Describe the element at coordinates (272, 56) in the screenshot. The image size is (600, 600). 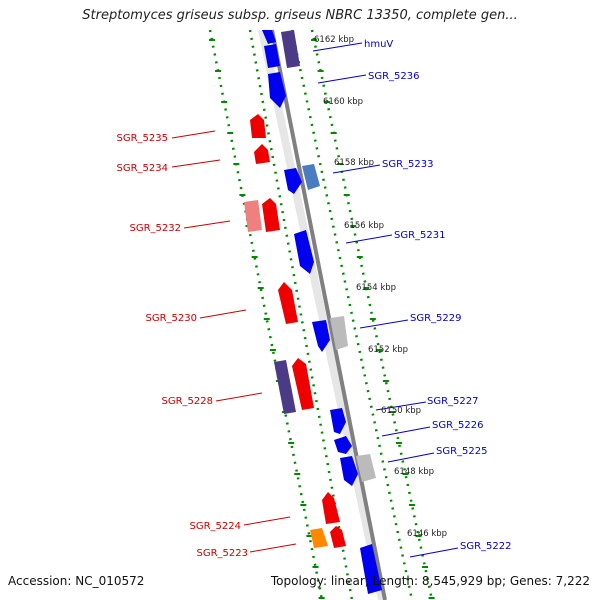
I see `gene-feature-top-blue-b` at that location.